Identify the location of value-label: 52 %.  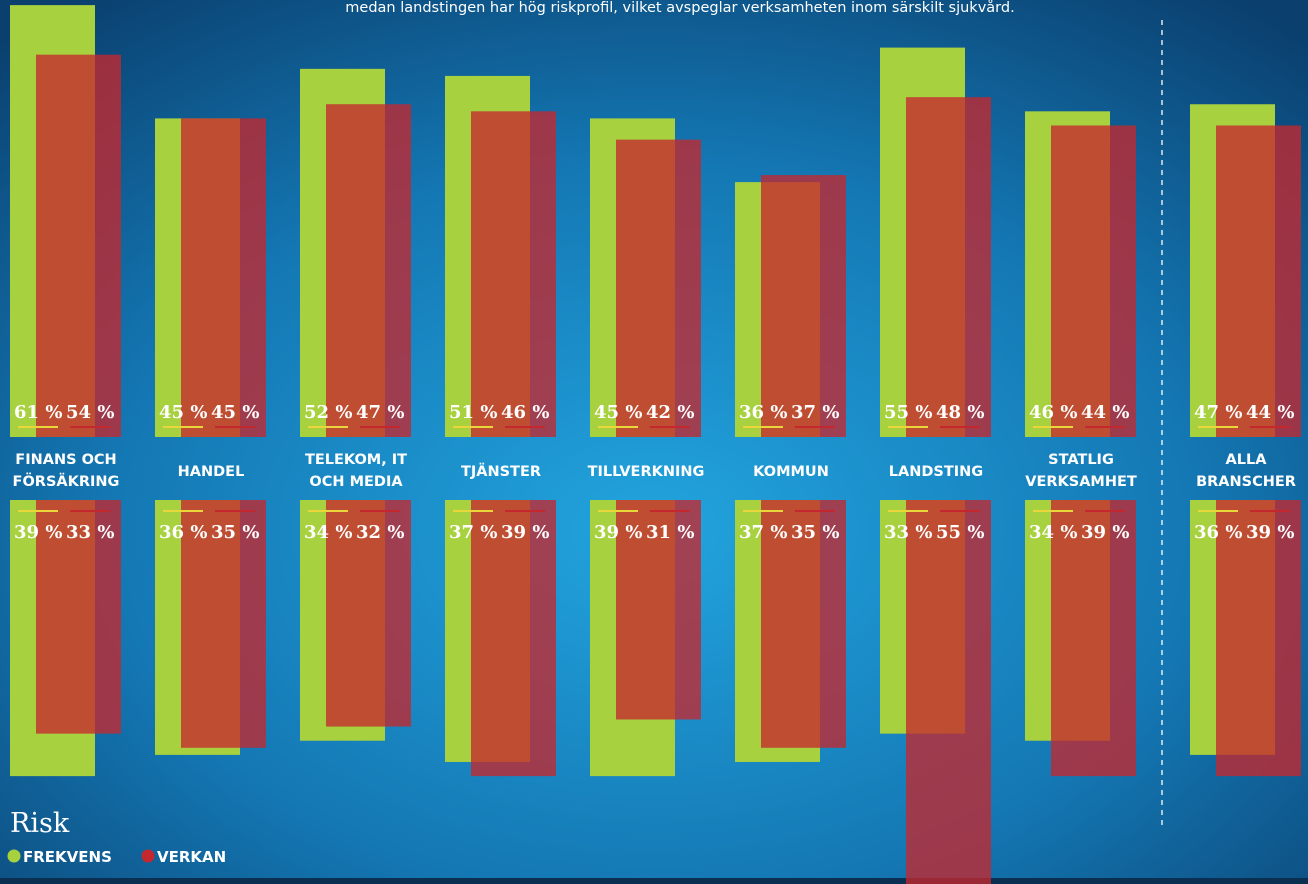
(328, 412).